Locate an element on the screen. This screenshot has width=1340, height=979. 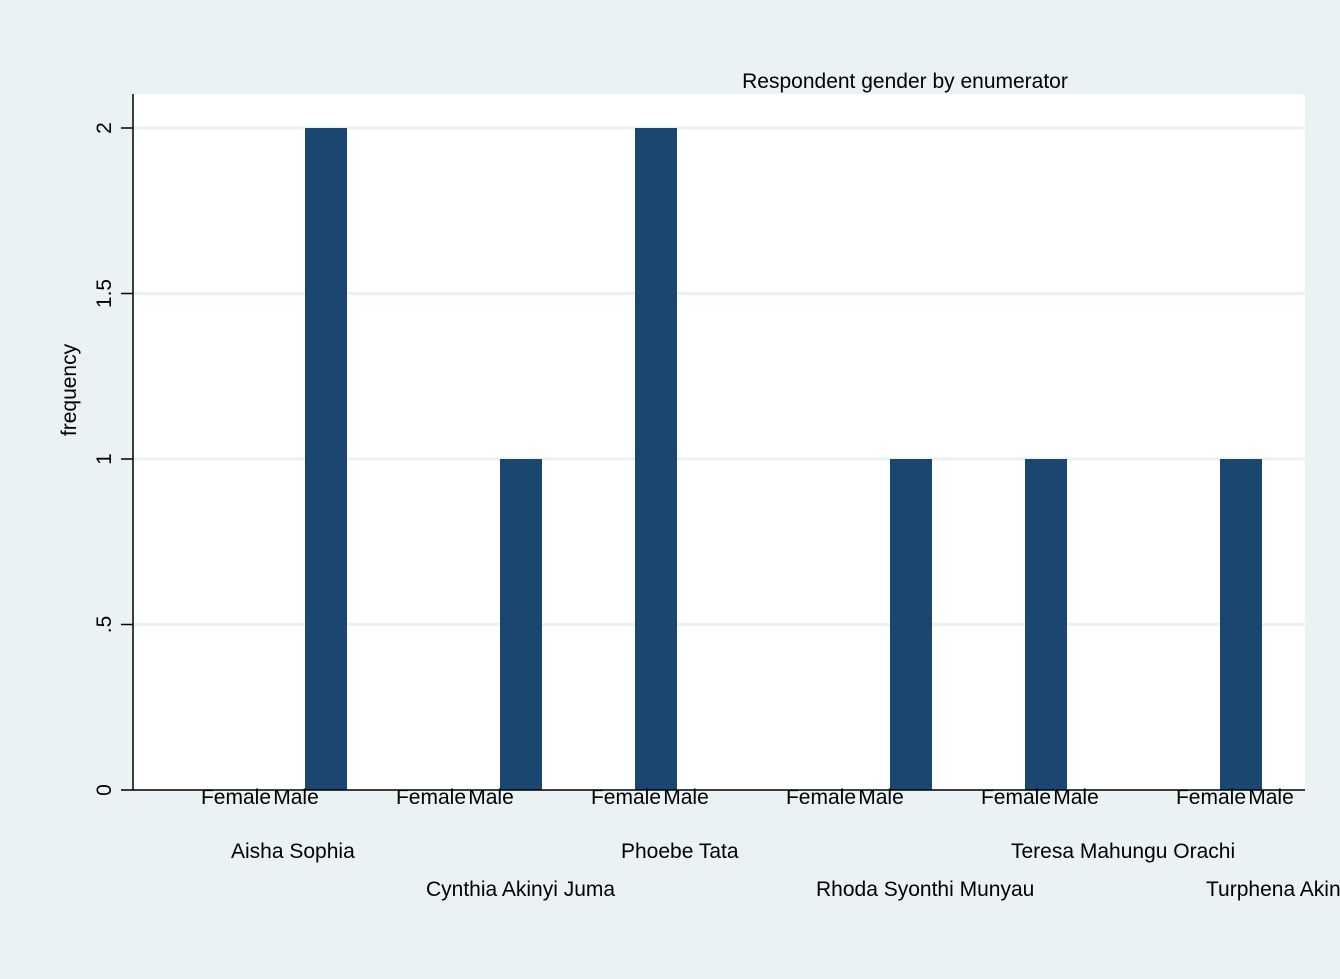
sub-label-4-0: Female is located at coordinates (1016, 797).